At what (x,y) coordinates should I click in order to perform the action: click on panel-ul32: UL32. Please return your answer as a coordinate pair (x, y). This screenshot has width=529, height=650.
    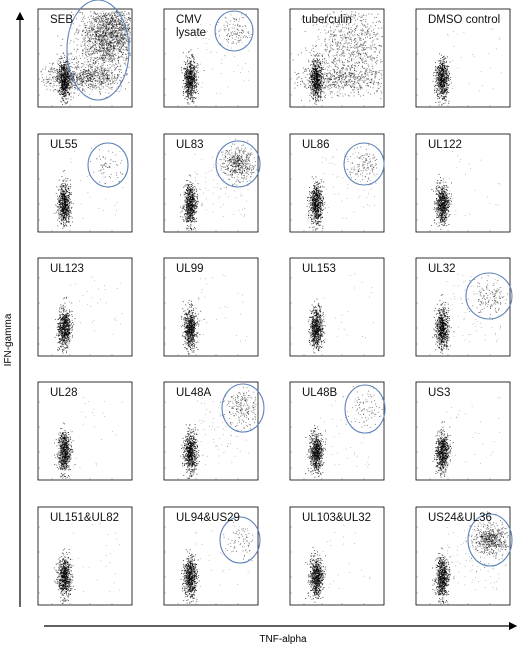
    Looking at the image, I should click on (464, 307).